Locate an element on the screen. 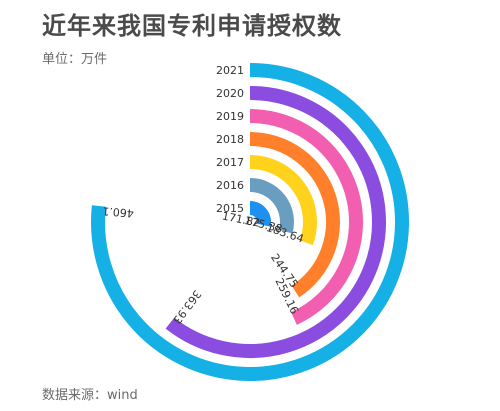 The image size is (500, 411). year-label: 2017 is located at coordinates (230, 162).